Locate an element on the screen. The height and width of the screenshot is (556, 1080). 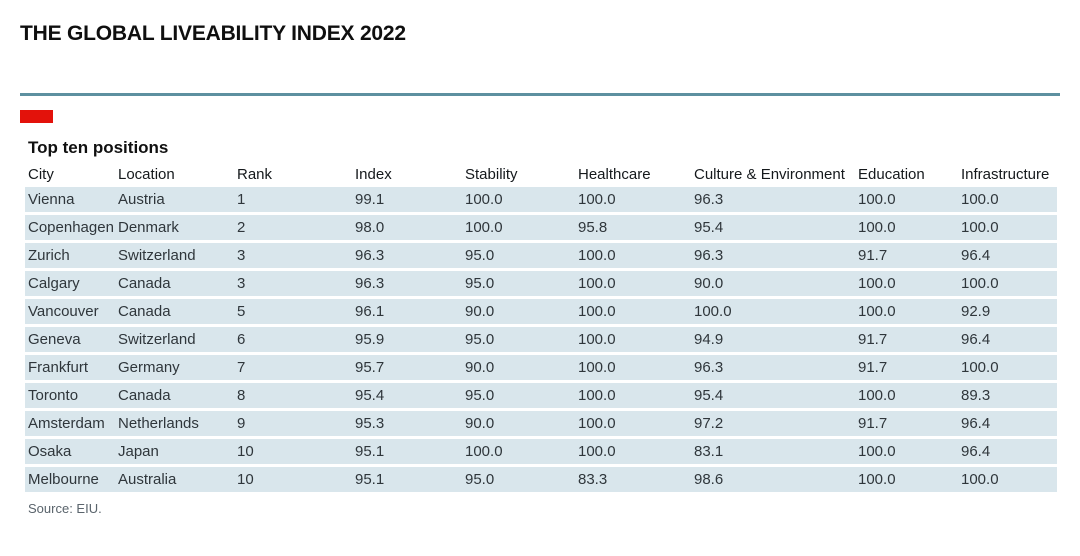
title-rule-divider is located at coordinates (540, 94).